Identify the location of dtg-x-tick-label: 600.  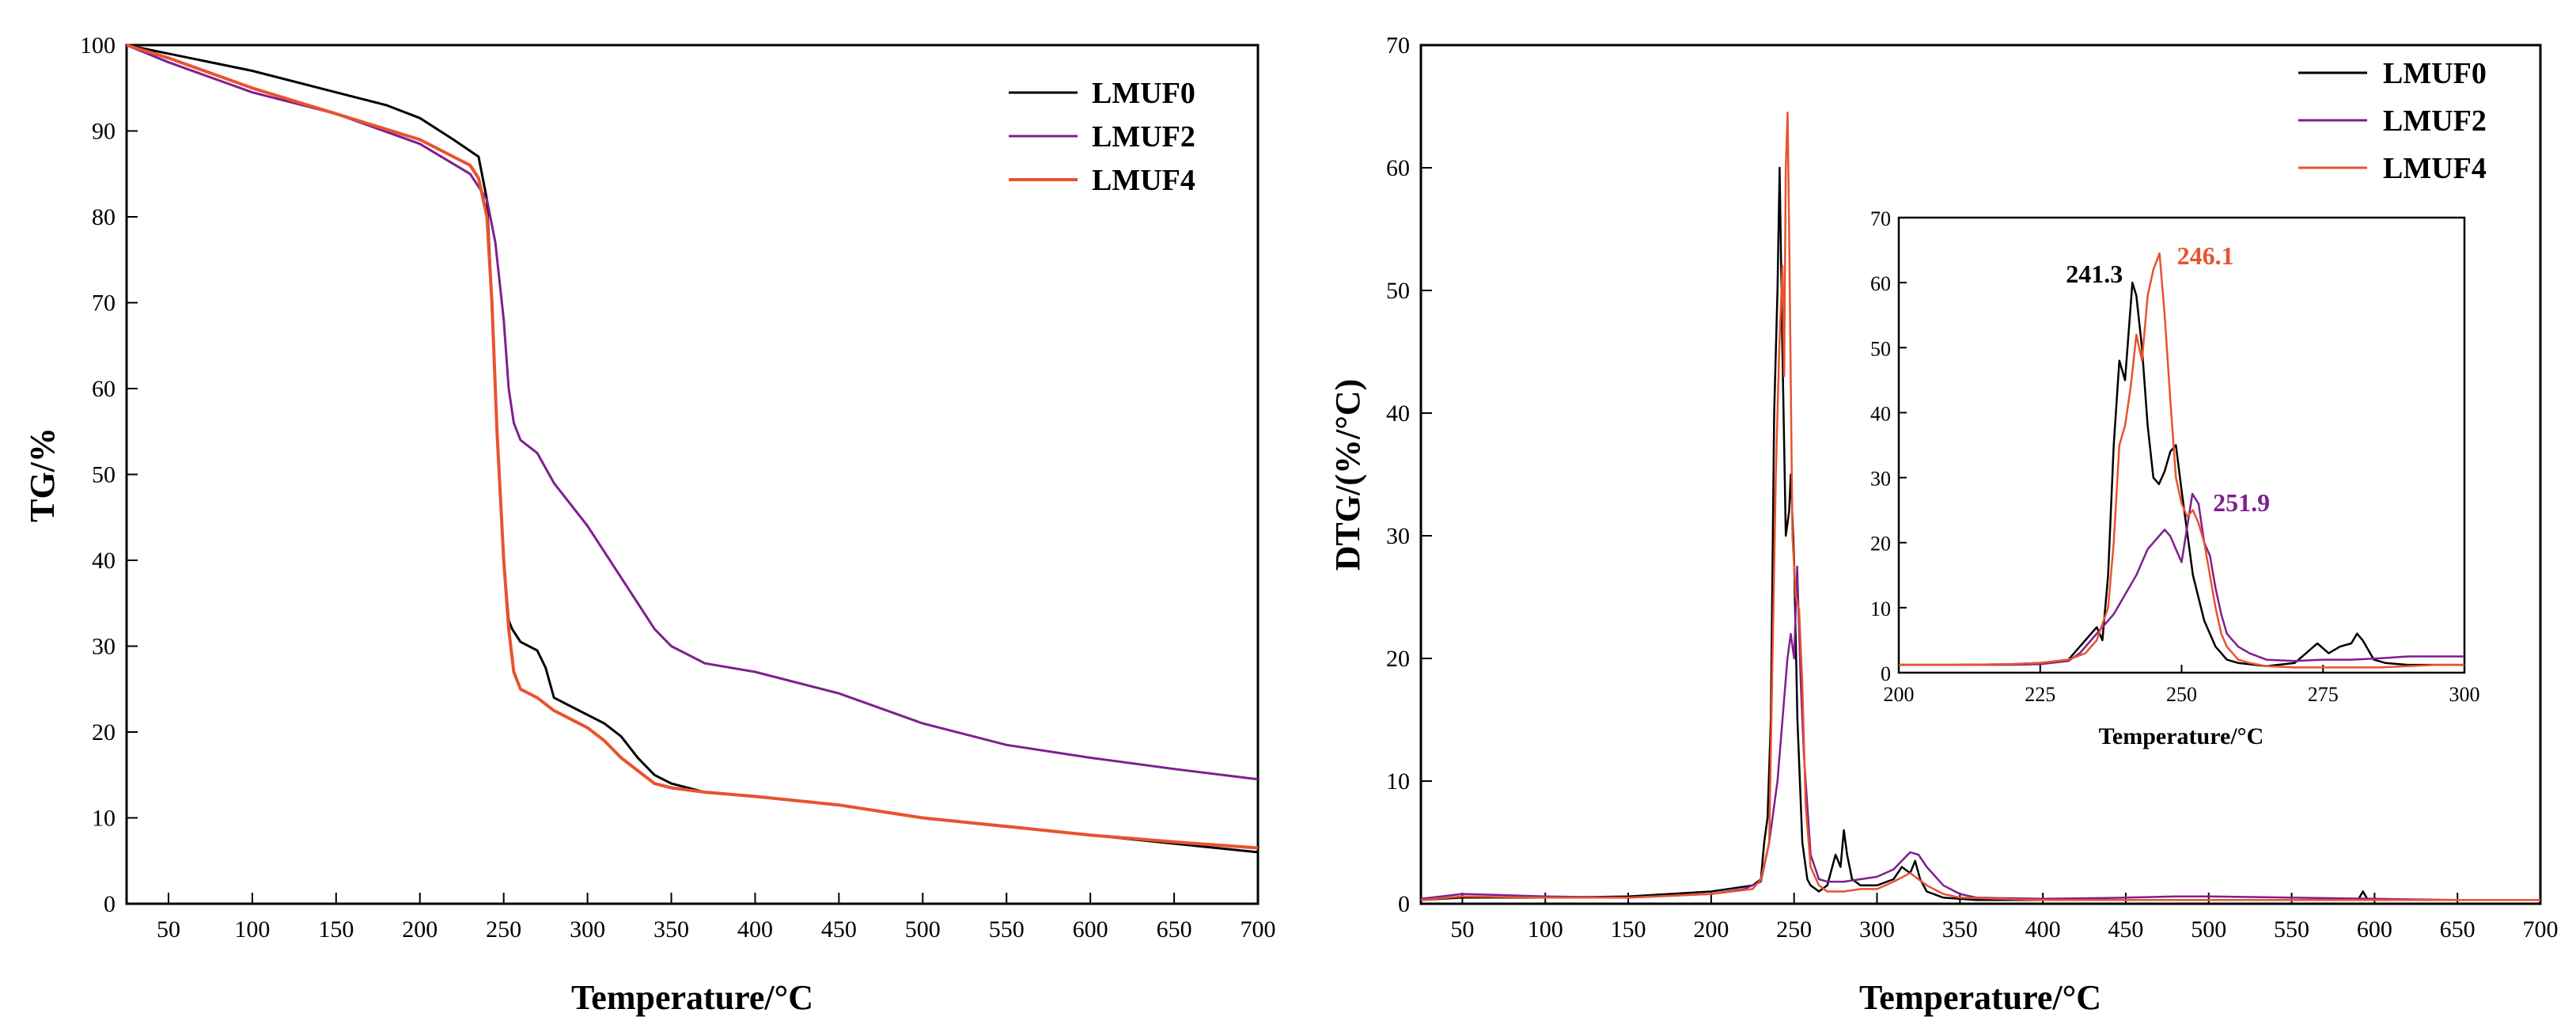
(2374, 929).